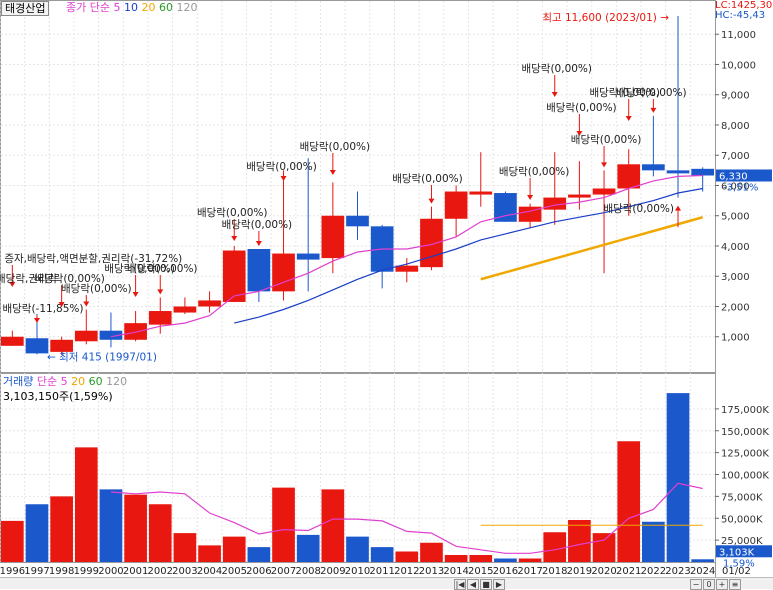 Image resolution: width=773 pixels, height=590 pixels. What do you see at coordinates (735, 156) in the screenshot?
I see `price-tick-label: 7,000` at bounding box center [735, 156].